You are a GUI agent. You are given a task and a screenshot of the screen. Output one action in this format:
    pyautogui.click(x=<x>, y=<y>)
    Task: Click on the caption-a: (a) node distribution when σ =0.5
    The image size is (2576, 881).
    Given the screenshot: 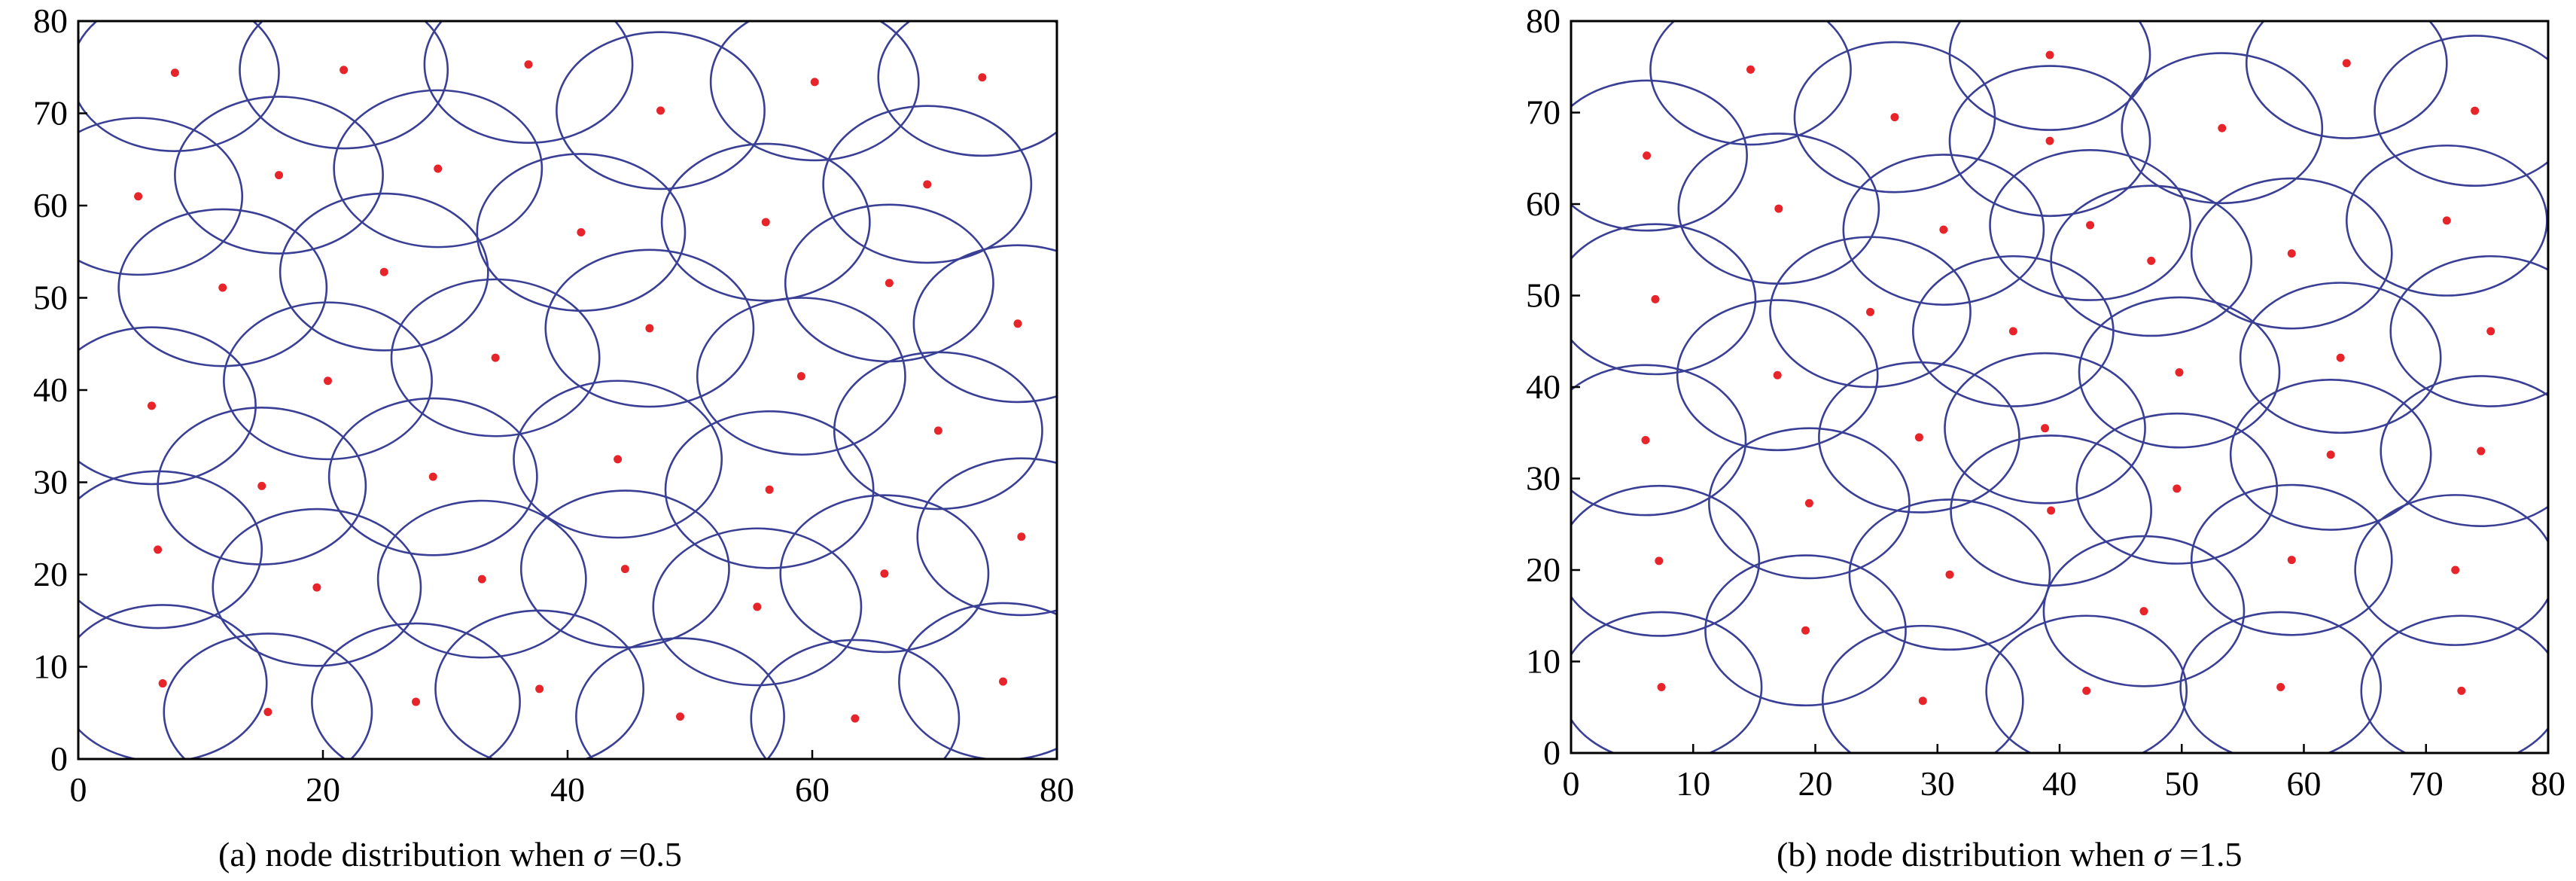 What is the action you would take?
    pyautogui.click(x=450, y=854)
    